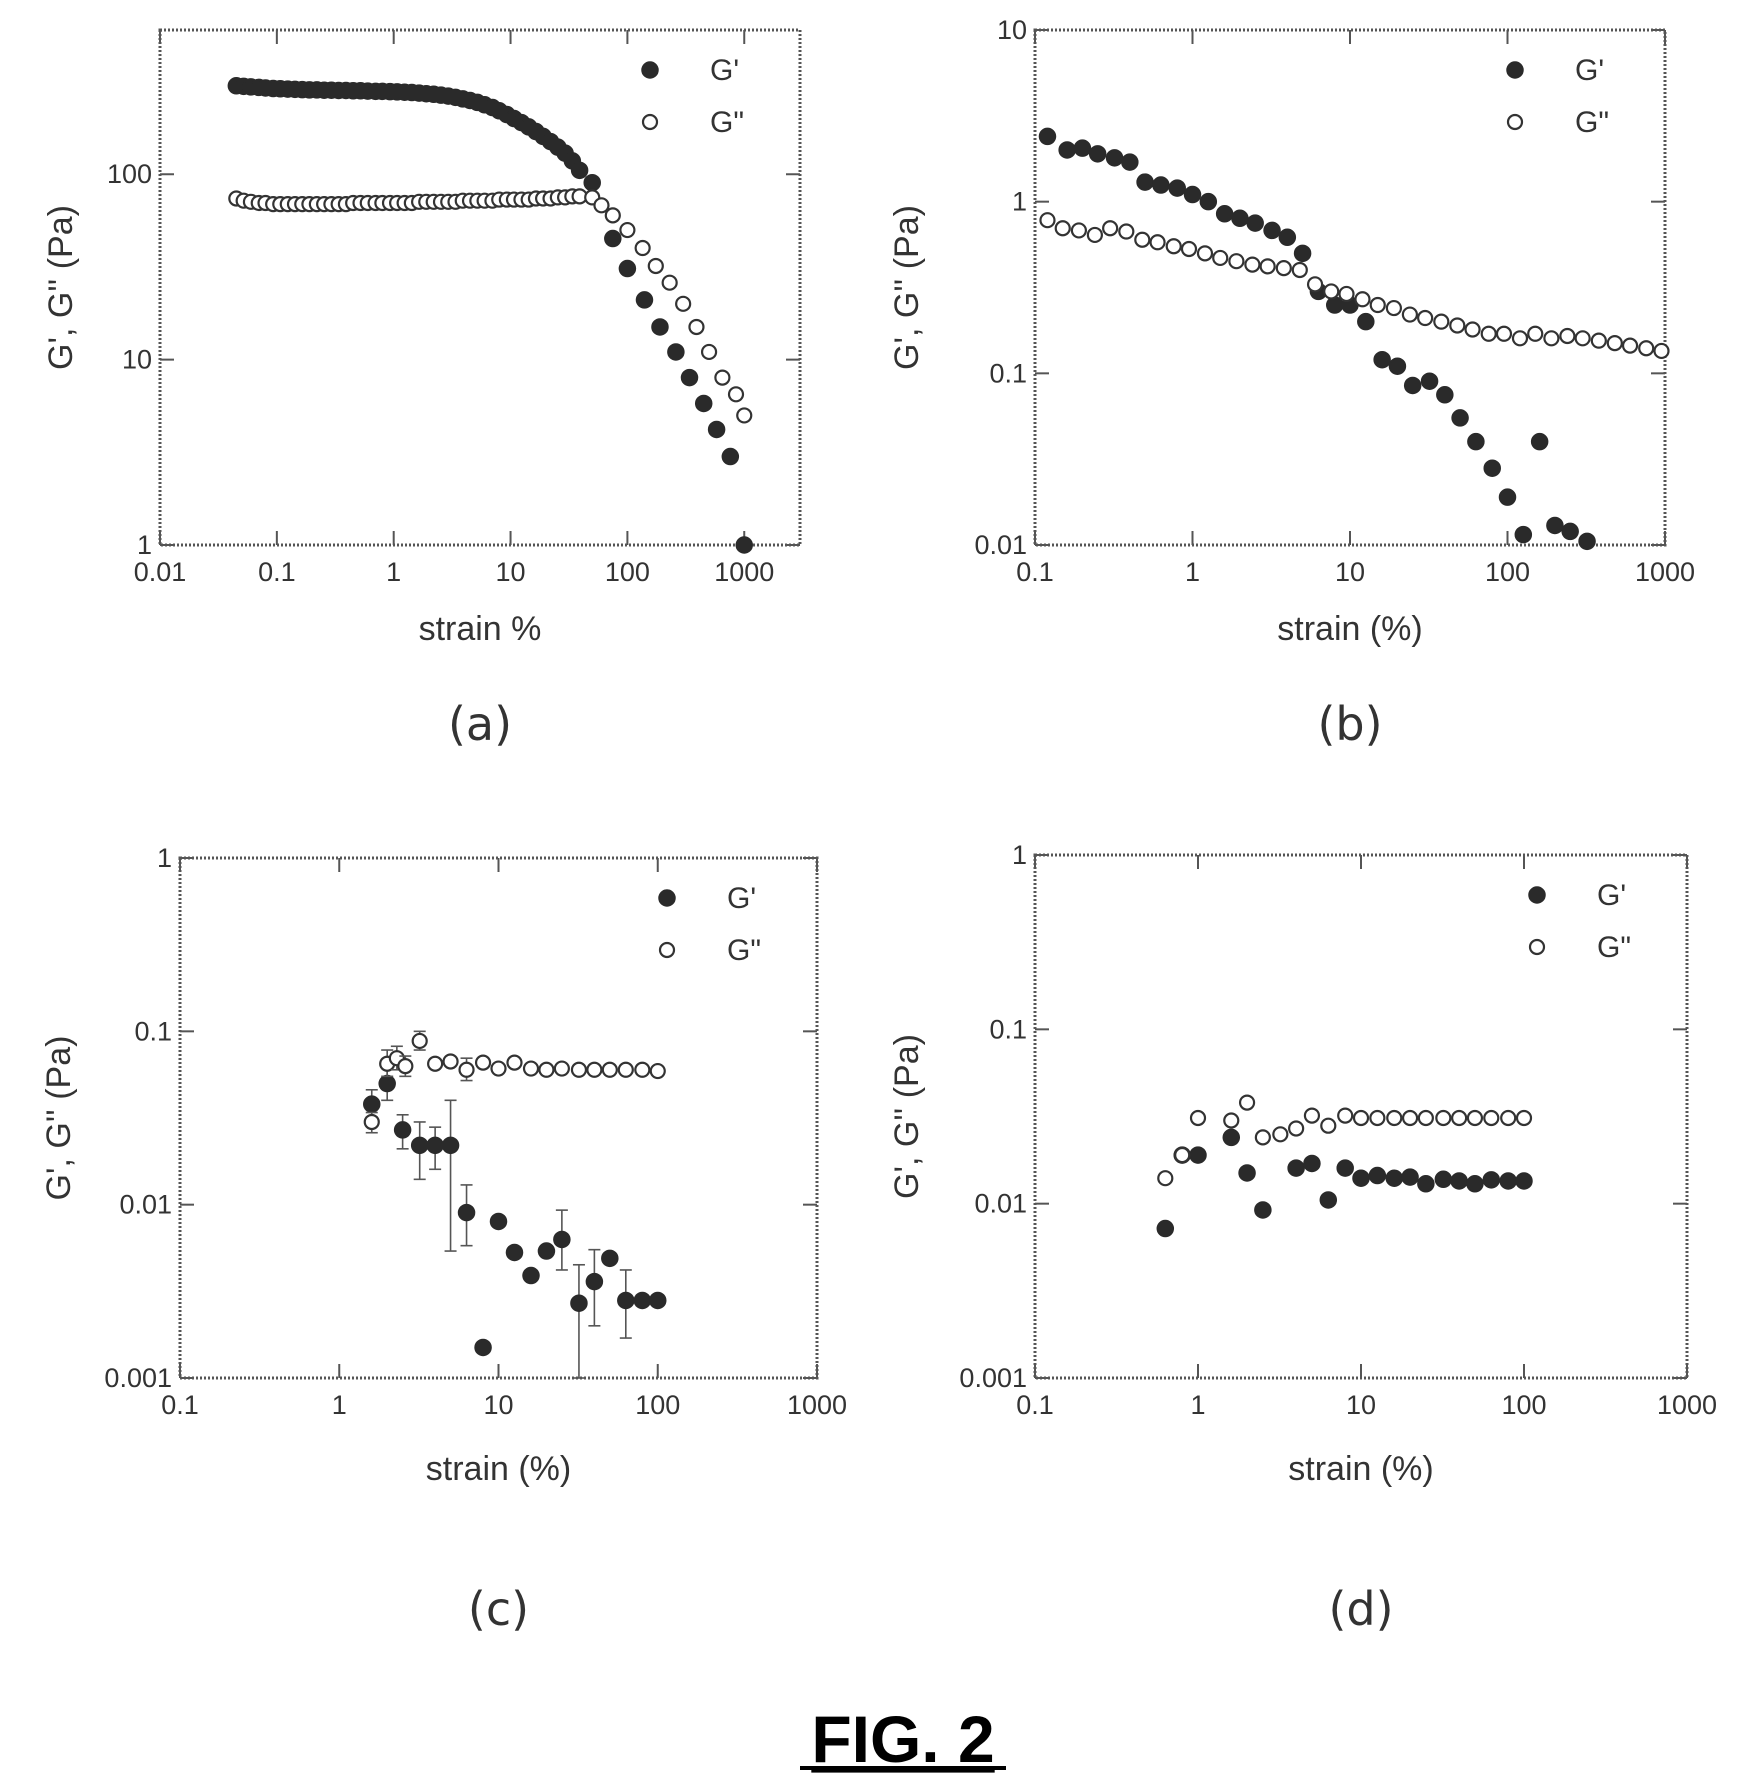 This screenshot has height=1775, width=1757. I want to click on x-tick-label: 100, so click(657, 1405).